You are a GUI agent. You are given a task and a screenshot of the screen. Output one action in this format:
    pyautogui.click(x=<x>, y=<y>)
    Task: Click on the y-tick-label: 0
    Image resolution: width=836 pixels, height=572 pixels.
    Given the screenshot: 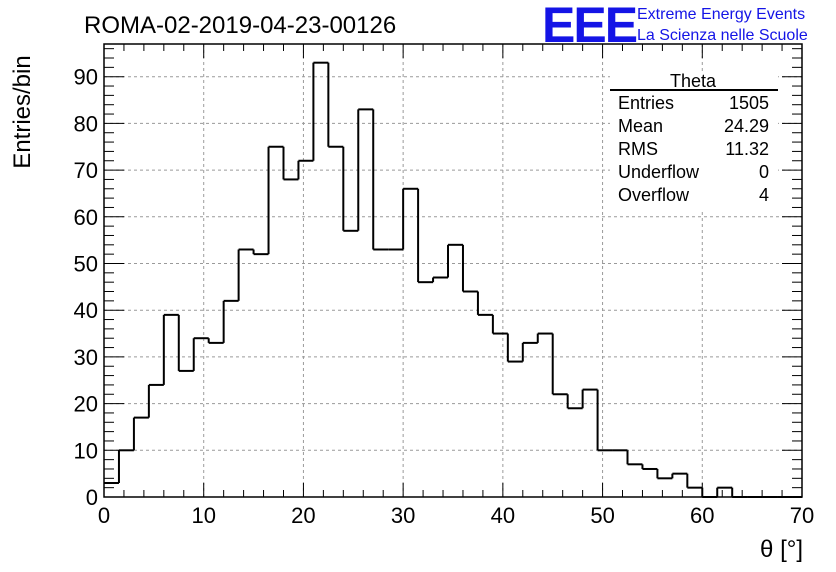 What is the action you would take?
    pyautogui.click(x=92, y=497)
    